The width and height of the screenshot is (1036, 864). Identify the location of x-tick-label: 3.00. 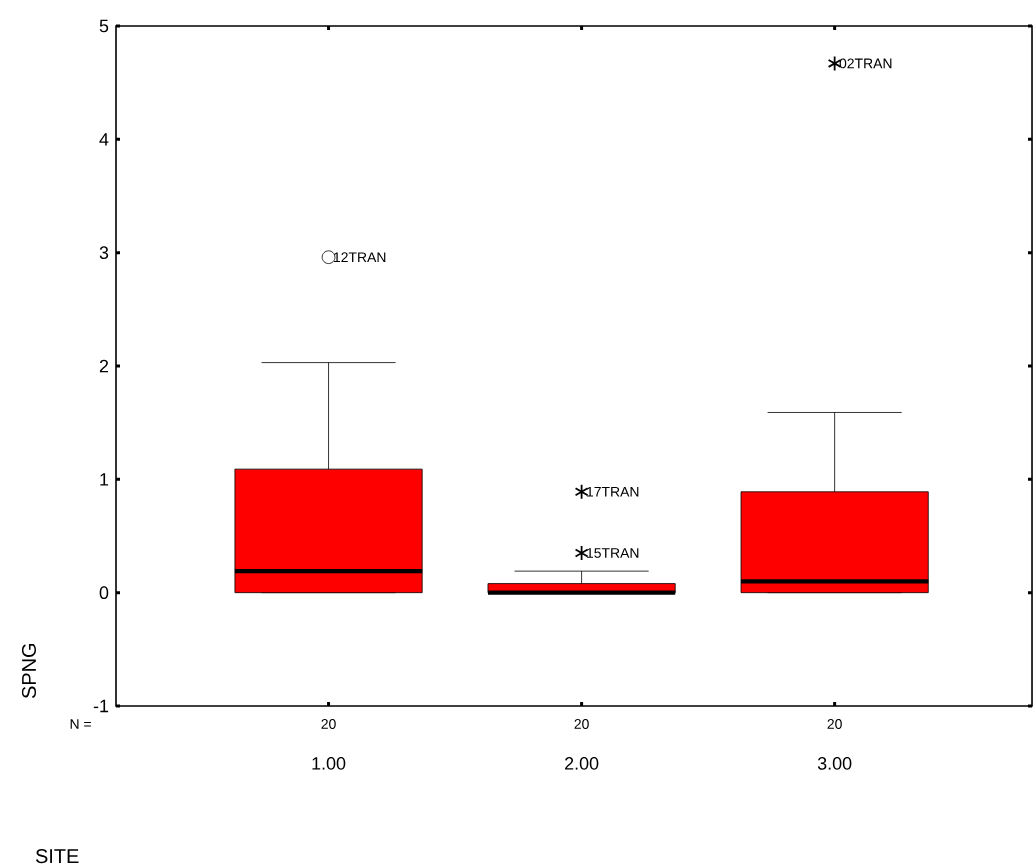
(834, 763).